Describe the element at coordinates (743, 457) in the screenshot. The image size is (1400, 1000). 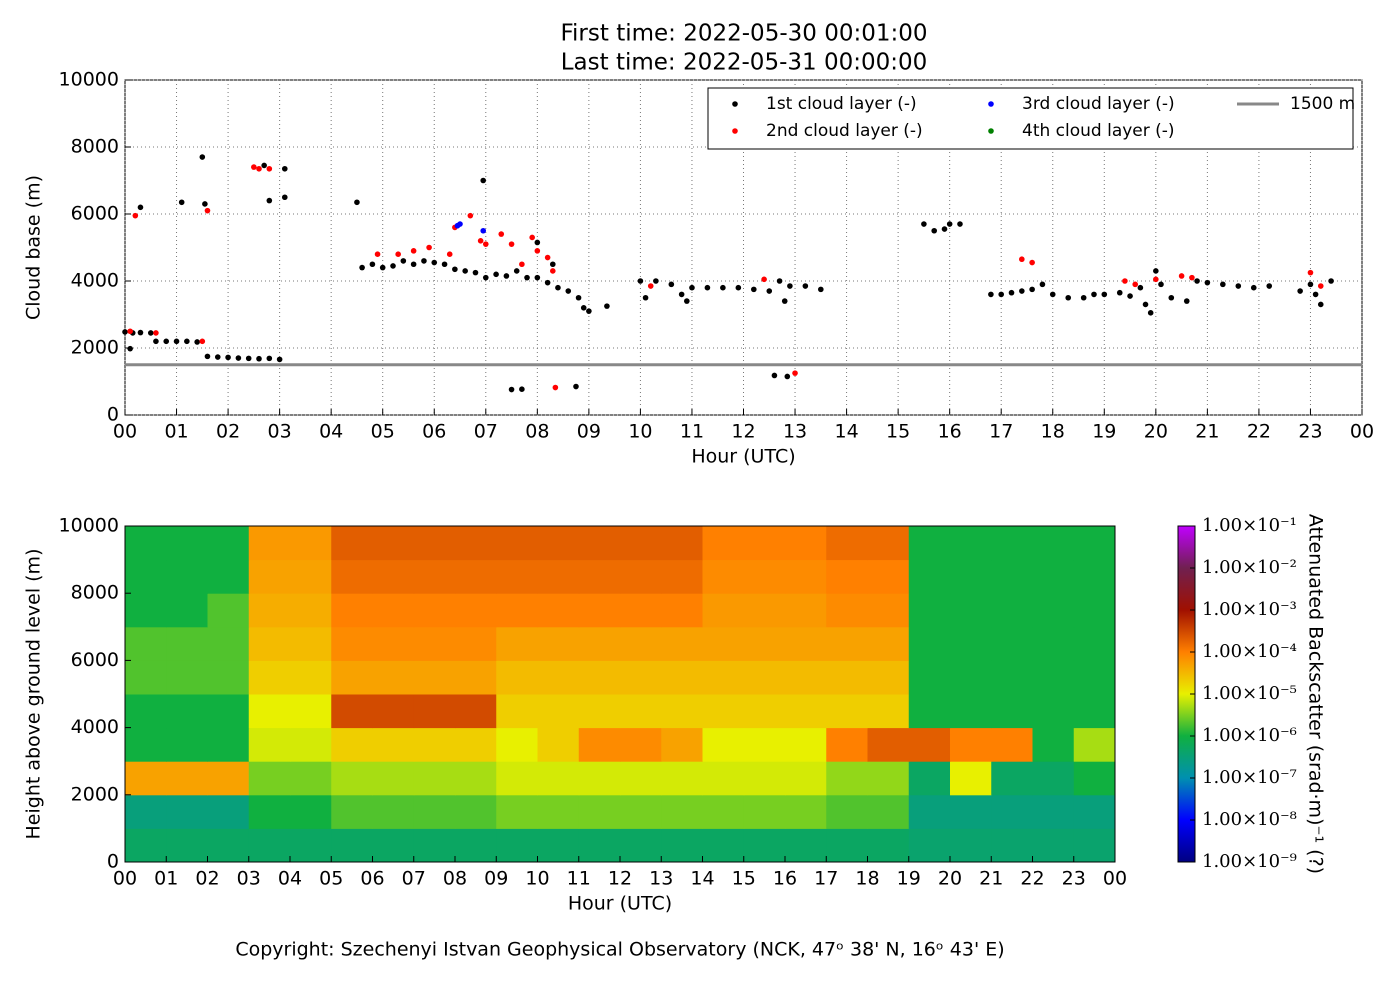
I see `x-axis-label: Hour (UTC)` at that location.